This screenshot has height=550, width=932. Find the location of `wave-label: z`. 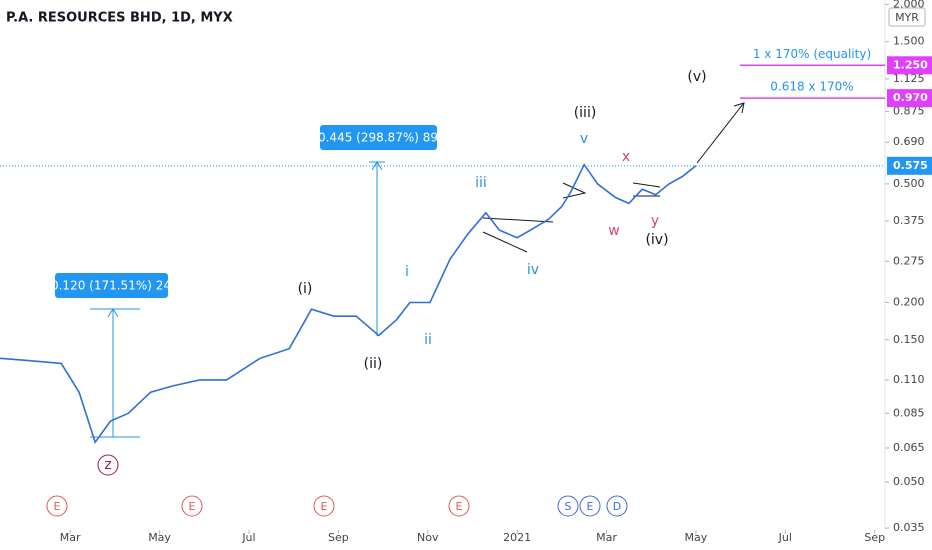

wave-label: z is located at coordinates (107, 465).